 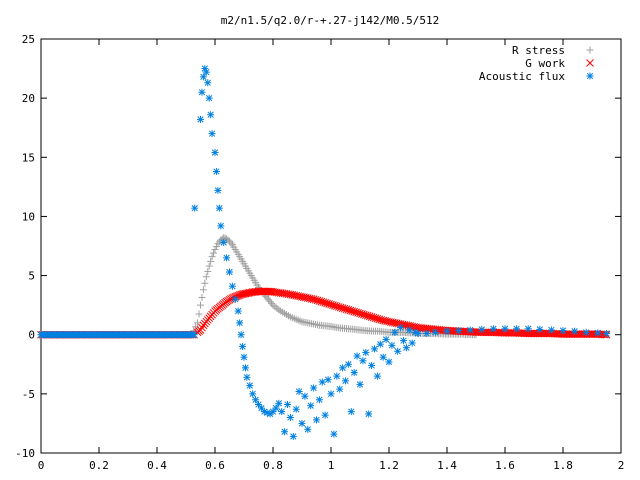 What do you see at coordinates (157, 465) in the screenshot?
I see `x-tick-label: 0.4` at bounding box center [157, 465].